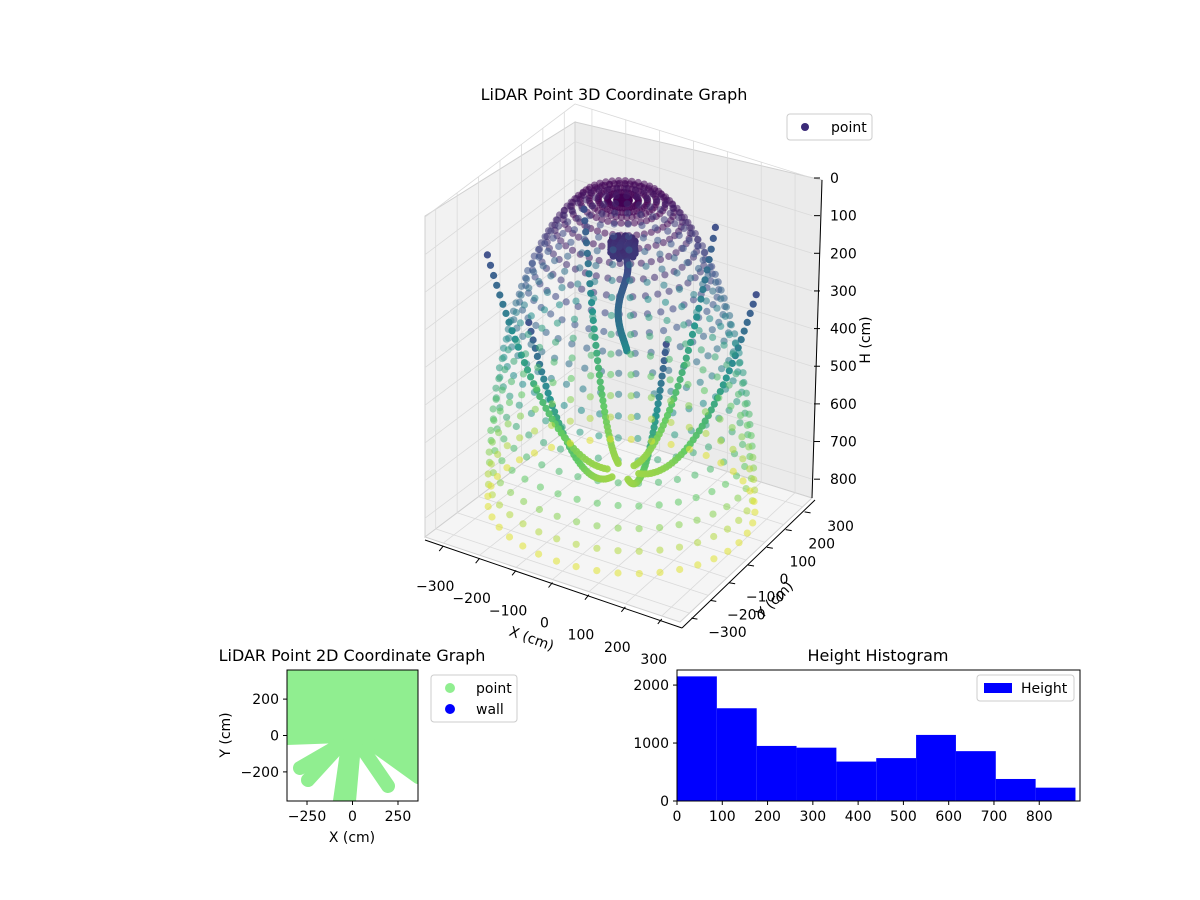  I want to click on legend-histogram: Height, so click(1025, 688).